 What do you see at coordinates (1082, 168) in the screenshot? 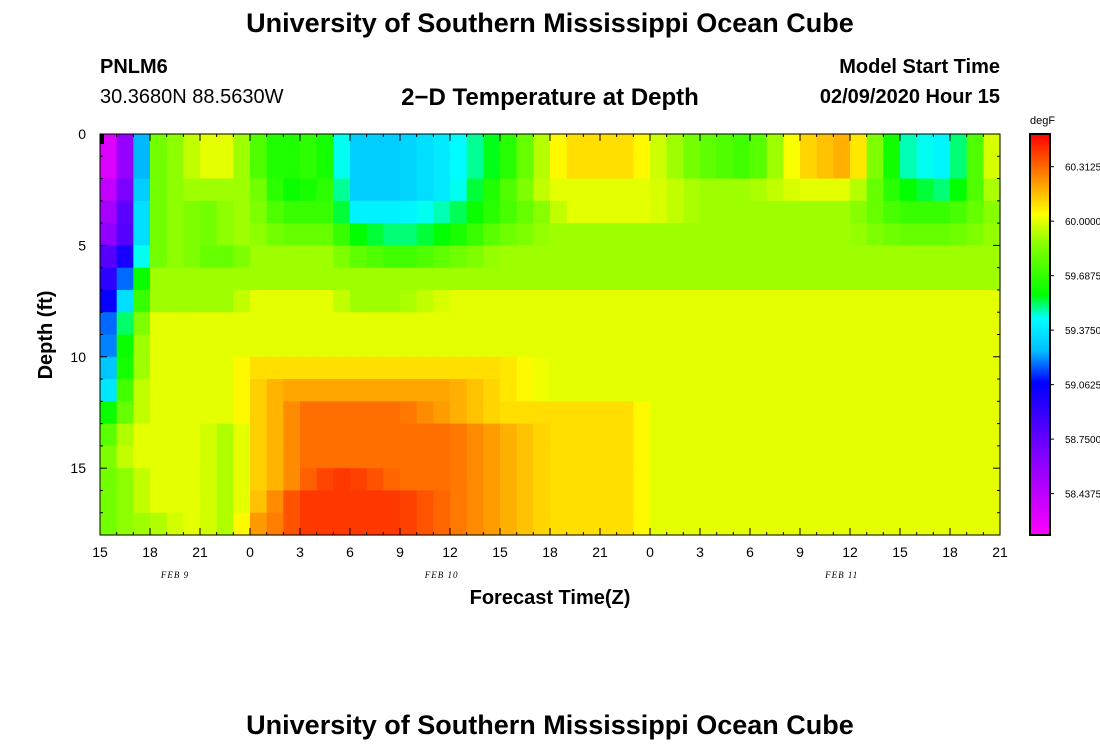
I see `colorbar-tick-label: 60.3125` at bounding box center [1082, 168].